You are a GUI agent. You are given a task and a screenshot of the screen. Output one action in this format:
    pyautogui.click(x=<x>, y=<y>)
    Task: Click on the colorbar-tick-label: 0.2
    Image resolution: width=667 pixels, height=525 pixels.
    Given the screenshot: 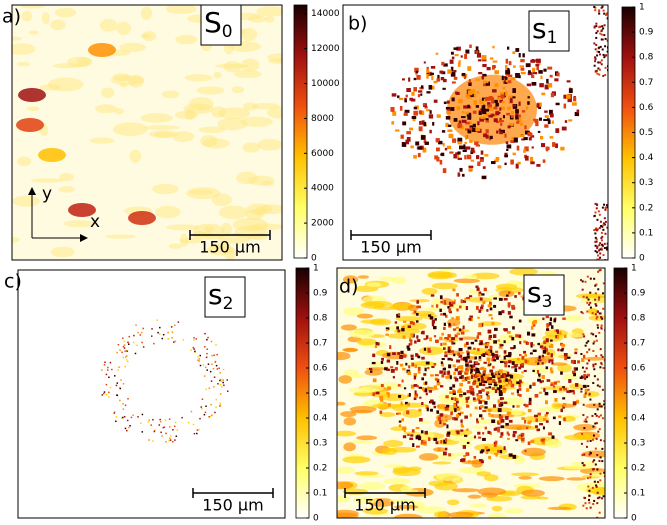 What is the action you would take?
    pyautogui.click(x=638, y=469)
    